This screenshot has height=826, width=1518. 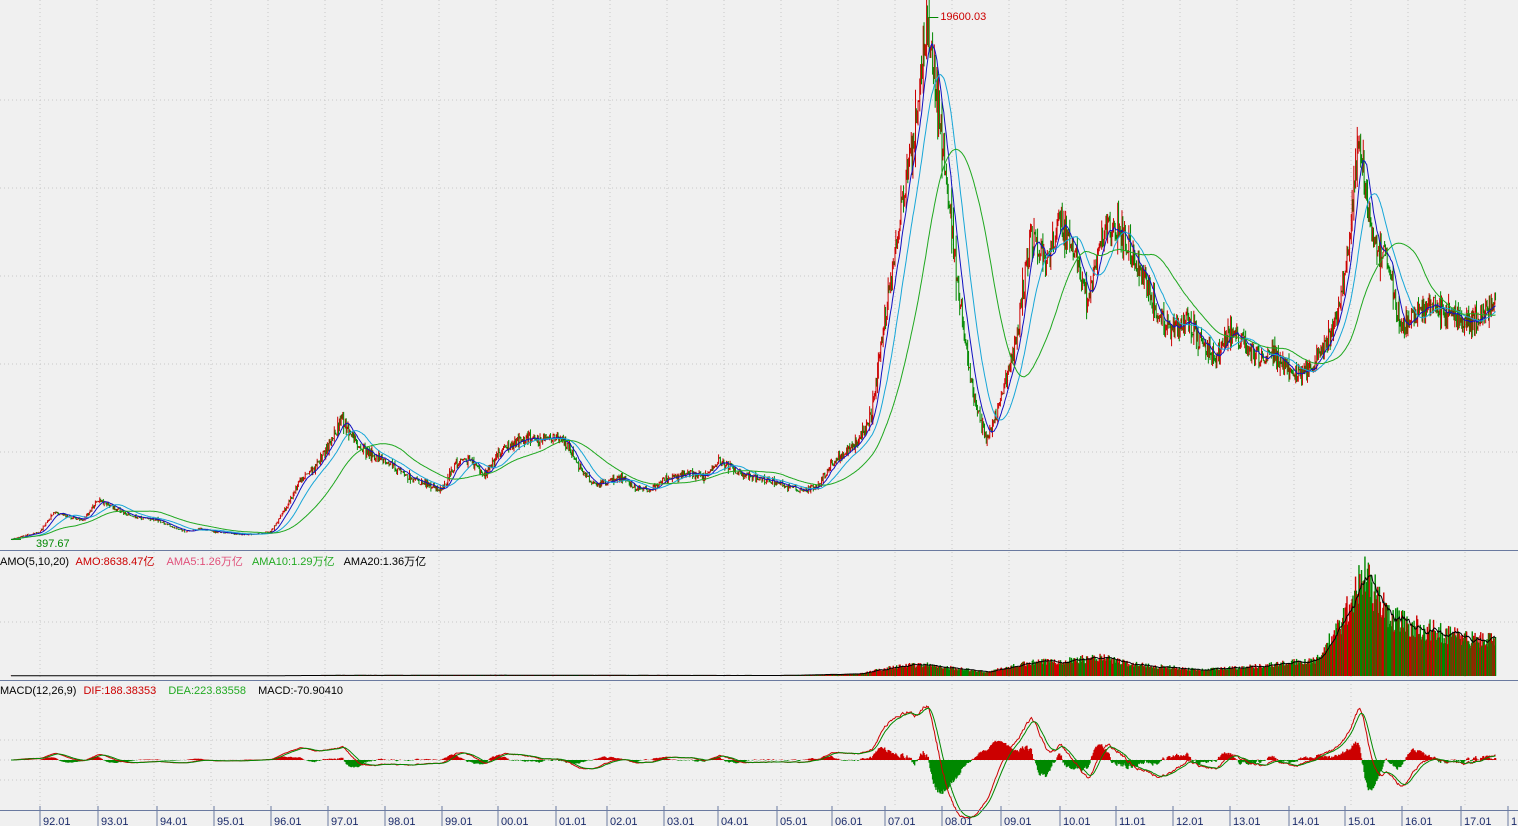 I want to click on volume-panel, so click(x=753, y=616).